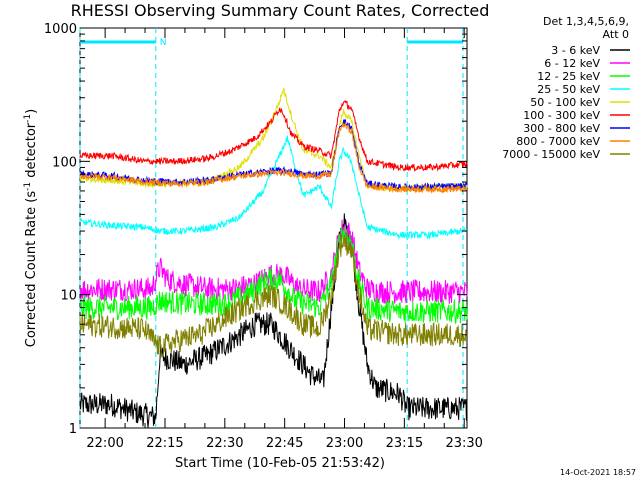 Image resolution: width=640 pixels, height=480 pixels. What do you see at coordinates (463, 443) in the screenshot?
I see `x-tick-label-6: 23:30` at bounding box center [463, 443].